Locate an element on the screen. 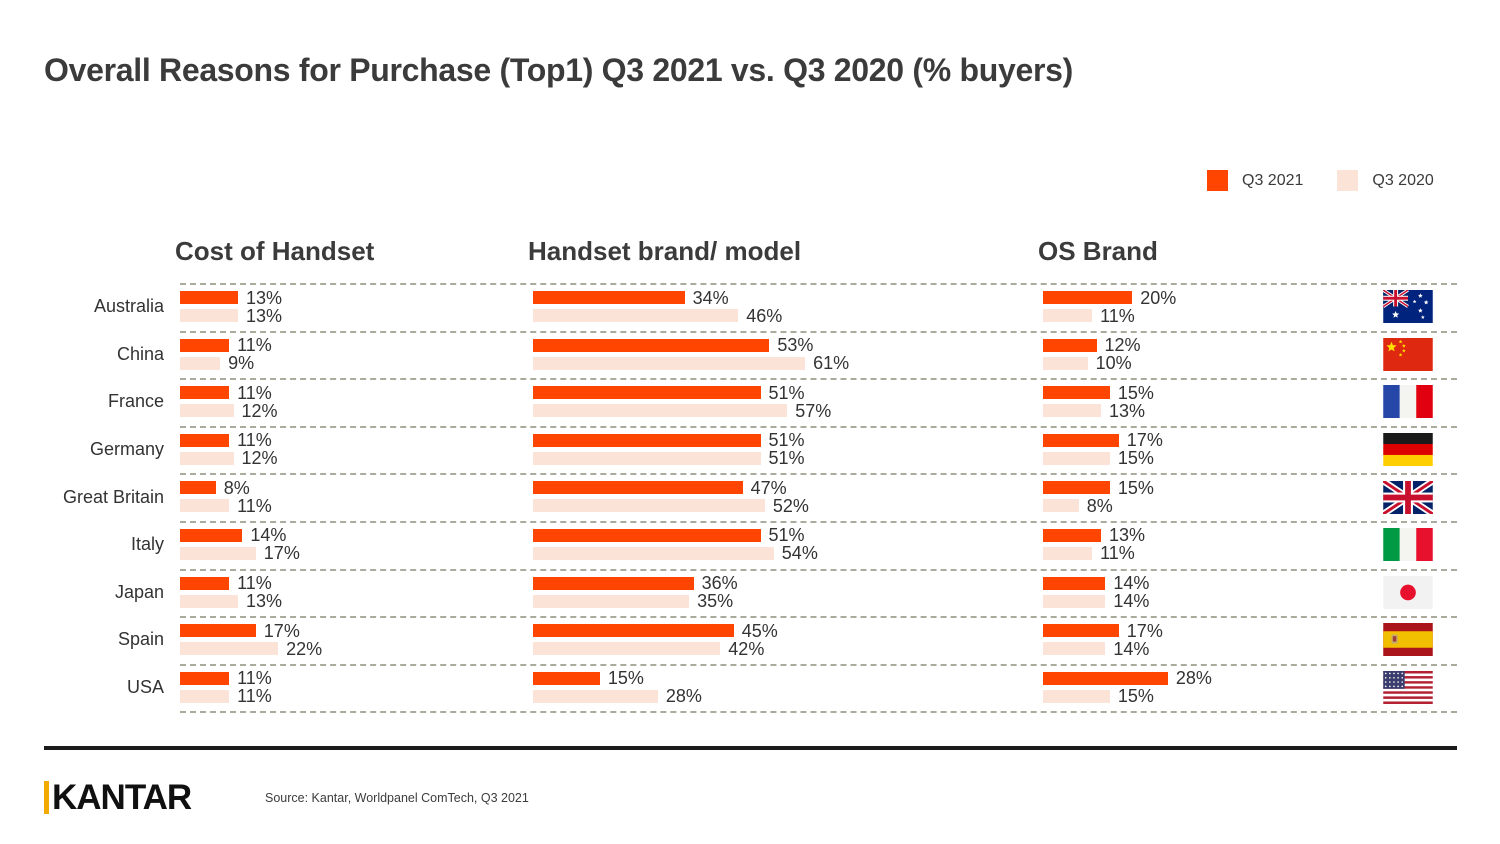 The height and width of the screenshot is (844, 1500). bar-value-label: 34% is located at coordinates (710, 297).